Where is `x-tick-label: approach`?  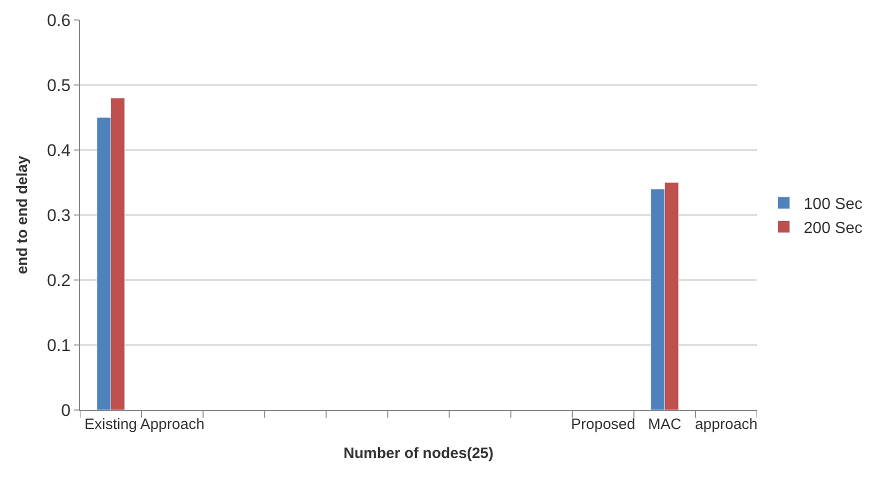
x-tick-label: approach is located at coordinates (726, 424).